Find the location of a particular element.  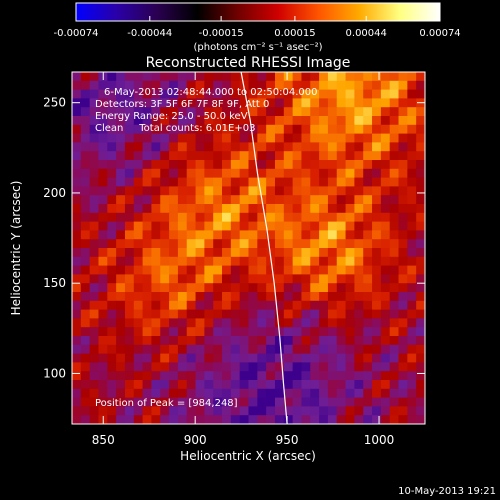

colorbar-unit-label: (photons cm⁻² s⁻¹ asec⁻²) is located at coordinates (257, 47).